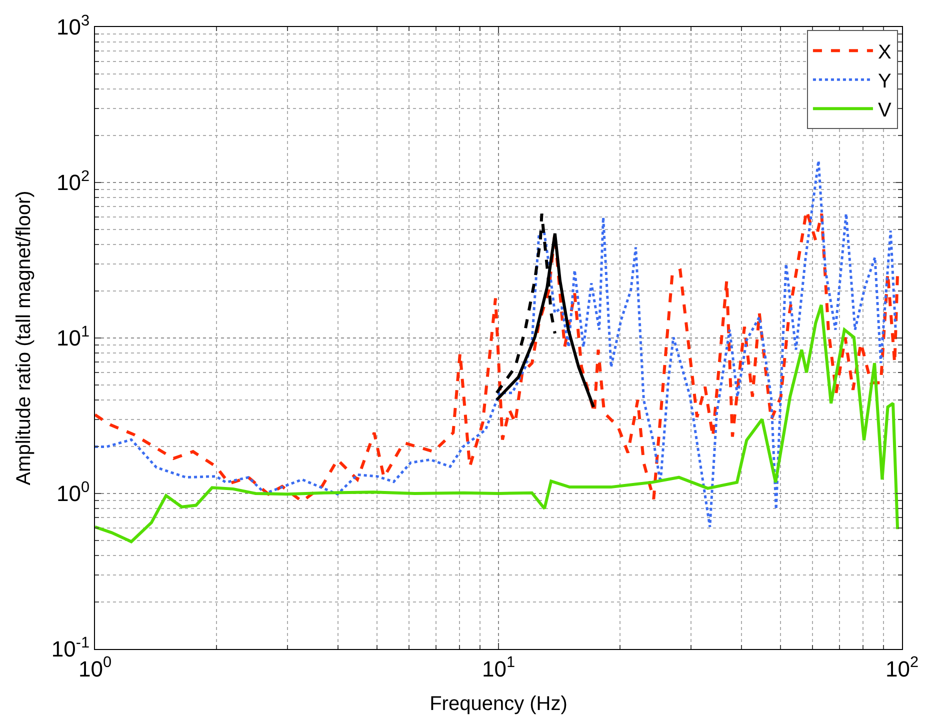  I want to click on y-tick-label: 10$^{0}$, so click(73, 492).